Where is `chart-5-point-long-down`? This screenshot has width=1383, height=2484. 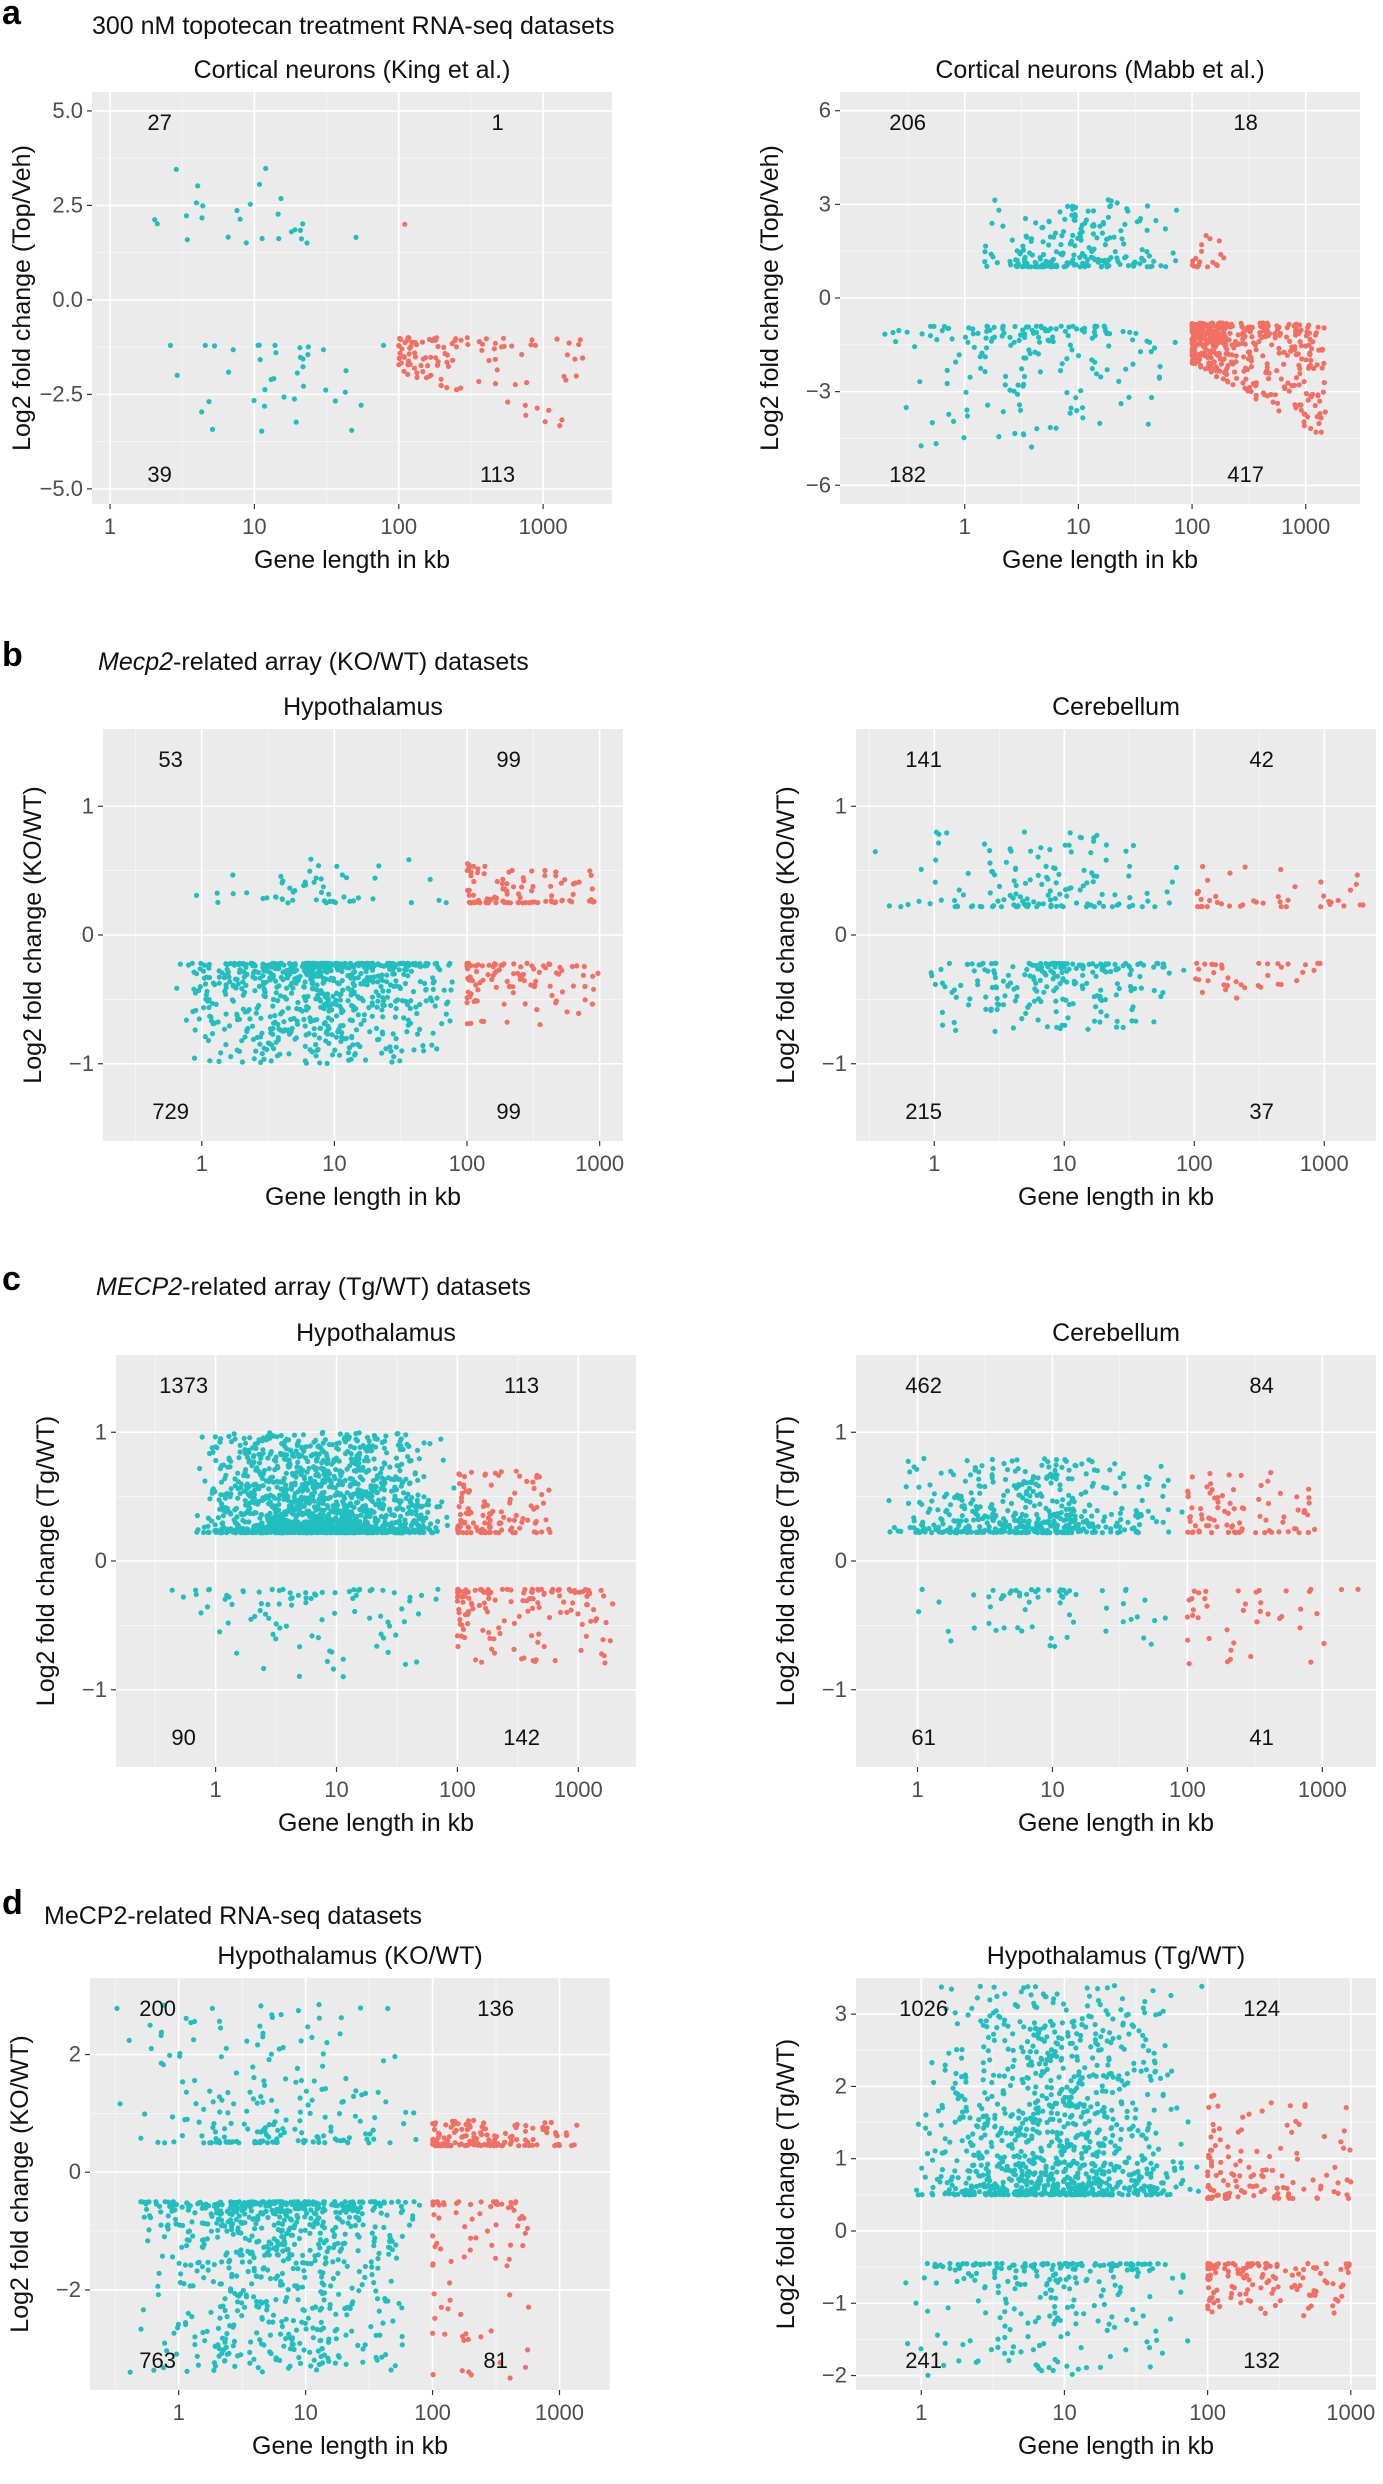 chart-5-point-long-down is located at coordinates (1227, 1630).